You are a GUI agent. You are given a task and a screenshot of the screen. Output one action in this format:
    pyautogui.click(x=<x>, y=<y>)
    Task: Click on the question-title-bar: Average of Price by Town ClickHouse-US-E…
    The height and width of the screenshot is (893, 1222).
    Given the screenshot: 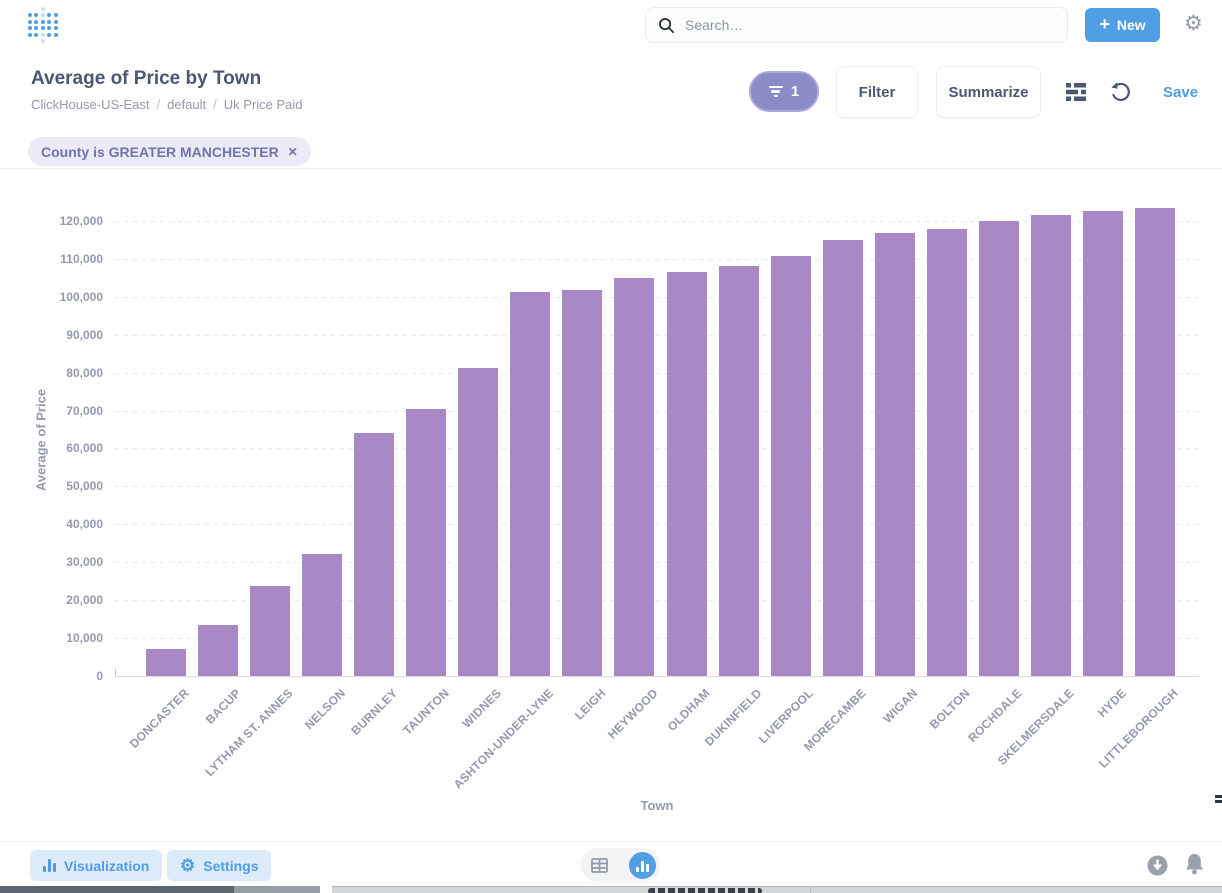 What is the action you would take?
    pyautogui.click(x=611, y=95)
    